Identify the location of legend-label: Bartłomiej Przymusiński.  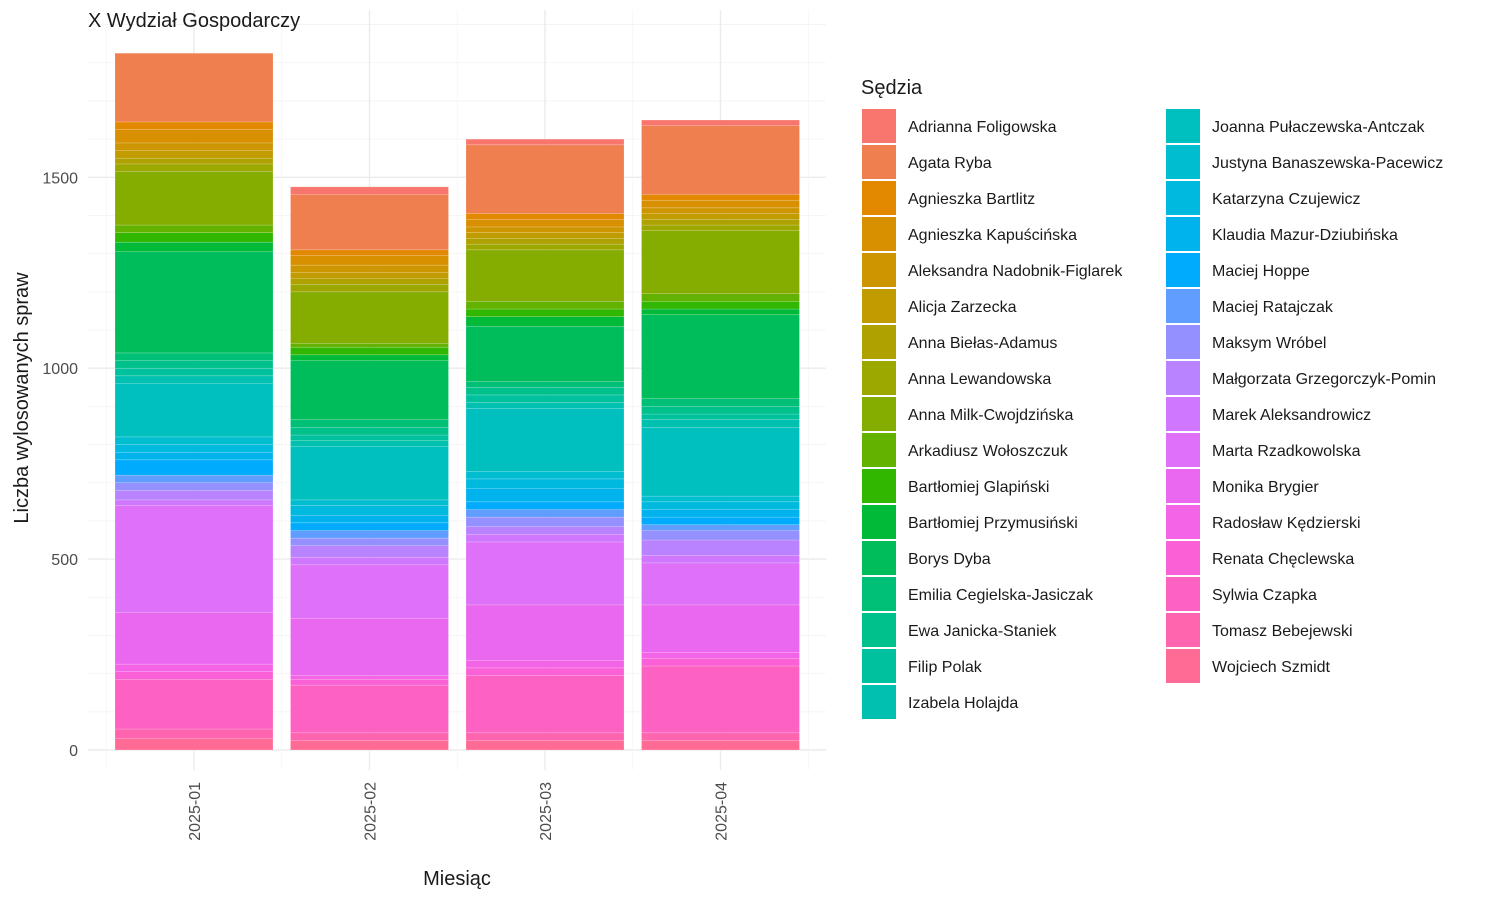
(993, 523).